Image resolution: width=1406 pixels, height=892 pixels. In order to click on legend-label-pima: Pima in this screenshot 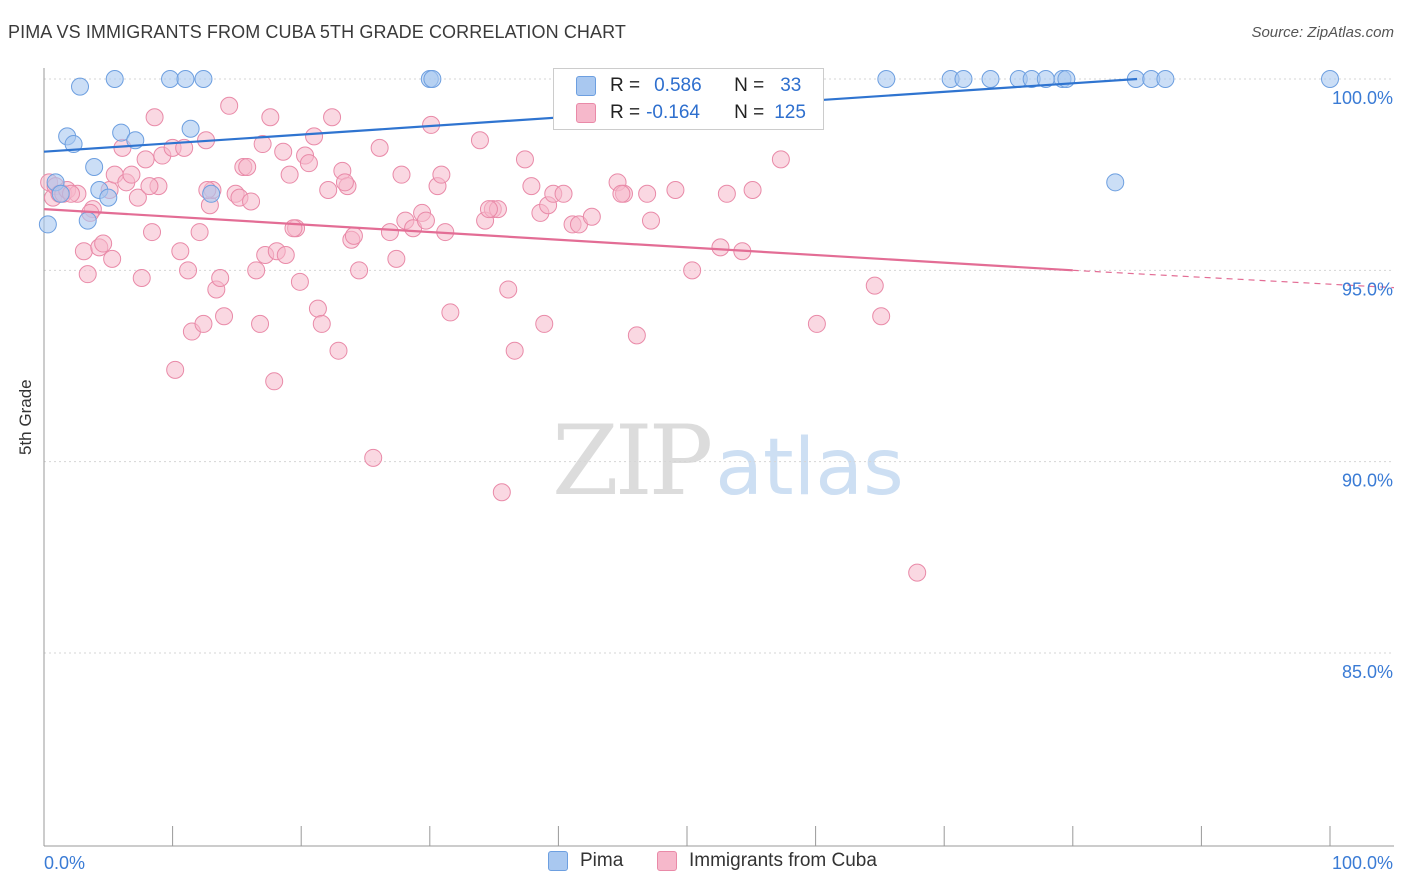, I will do `click(602, 860)`.